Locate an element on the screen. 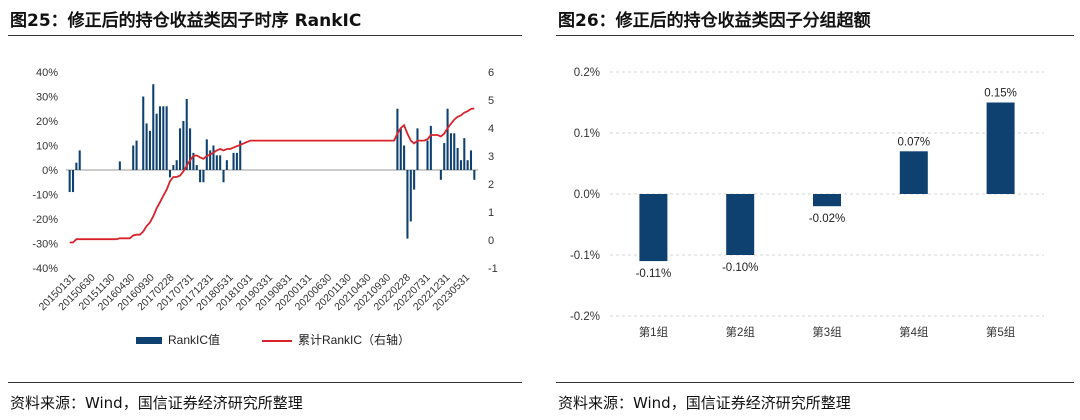 The height and width of the screenshot is (420, 1080). x-category-label: 第5组 is located at coordinates (1001, 332).